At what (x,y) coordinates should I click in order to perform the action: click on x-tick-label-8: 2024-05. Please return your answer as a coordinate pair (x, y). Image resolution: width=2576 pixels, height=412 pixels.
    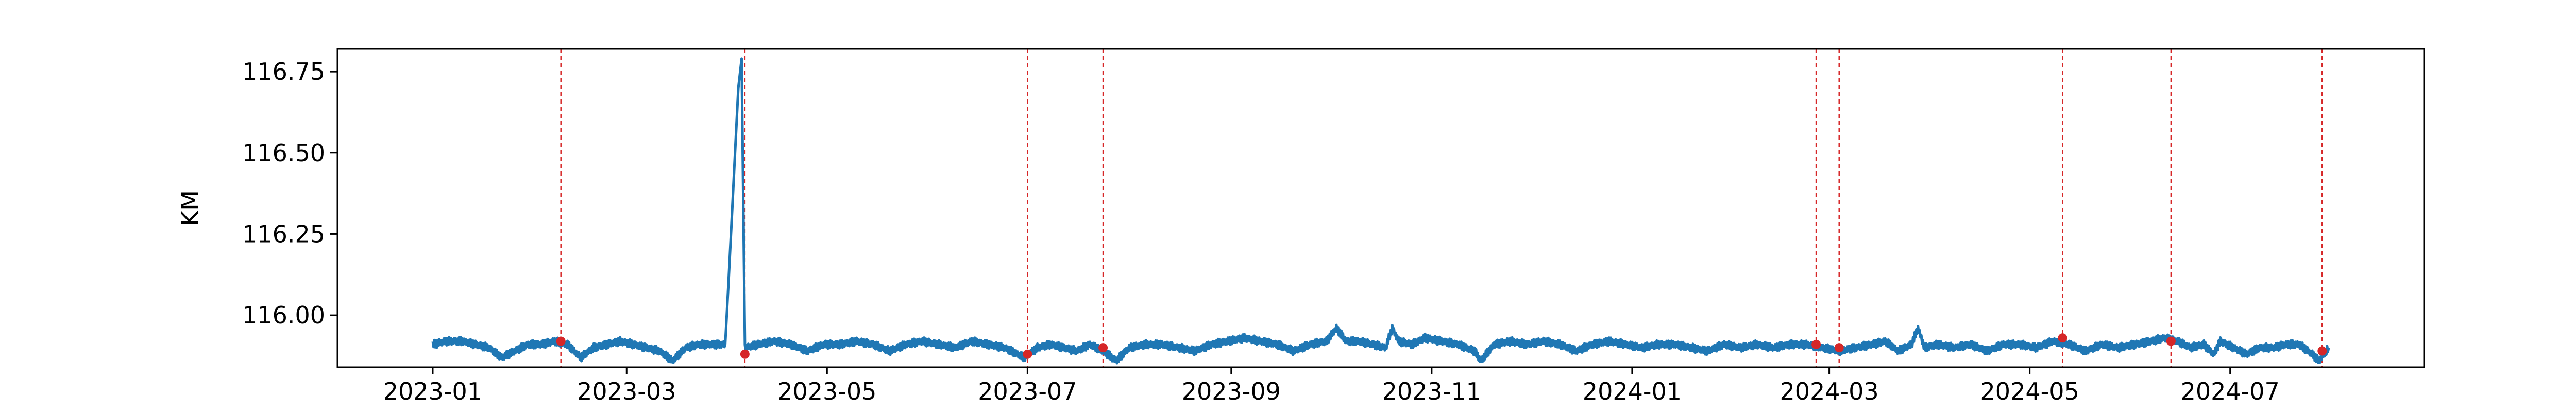
    Looking at the image, I should click on (2029, 391).